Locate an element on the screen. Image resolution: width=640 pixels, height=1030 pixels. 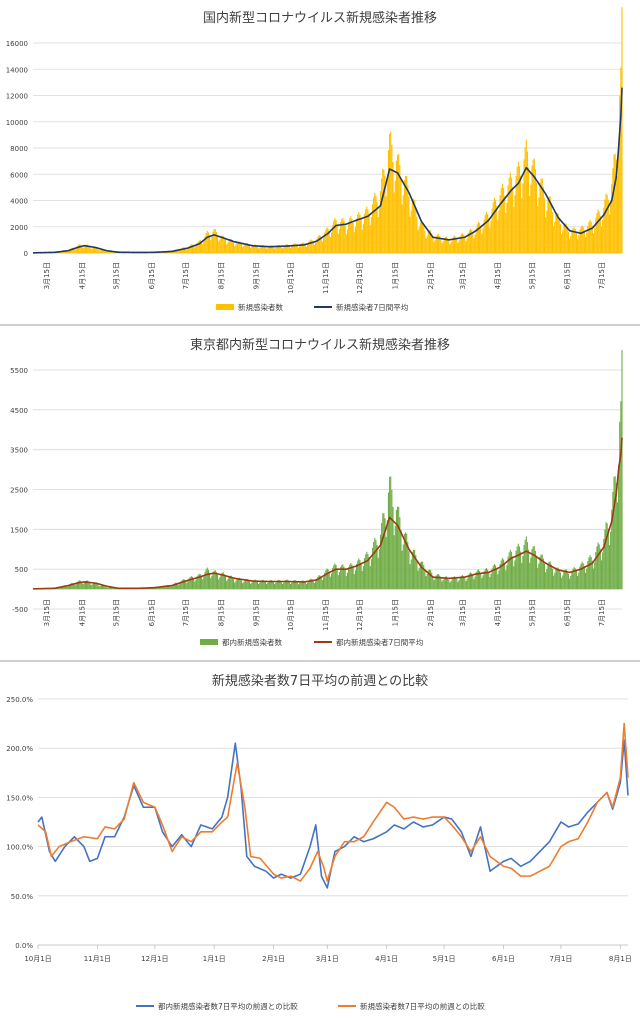
y-tick-label: 16000 is located at coordinates (17, 44).